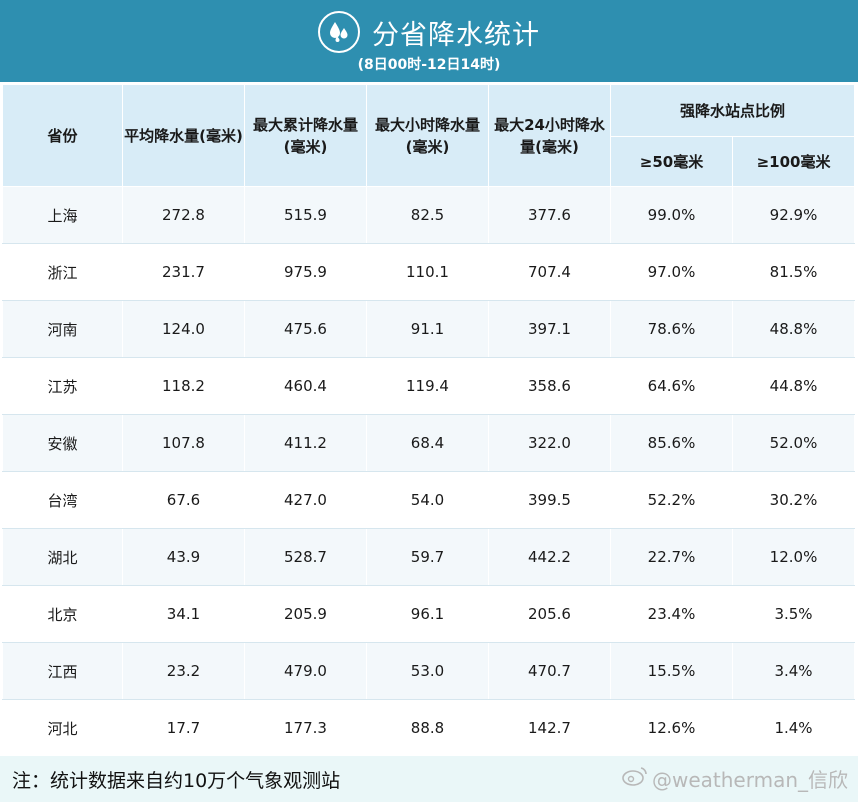 The image size is (858, 802). I want to click on value-cell: 205.6, so click(549, 614).